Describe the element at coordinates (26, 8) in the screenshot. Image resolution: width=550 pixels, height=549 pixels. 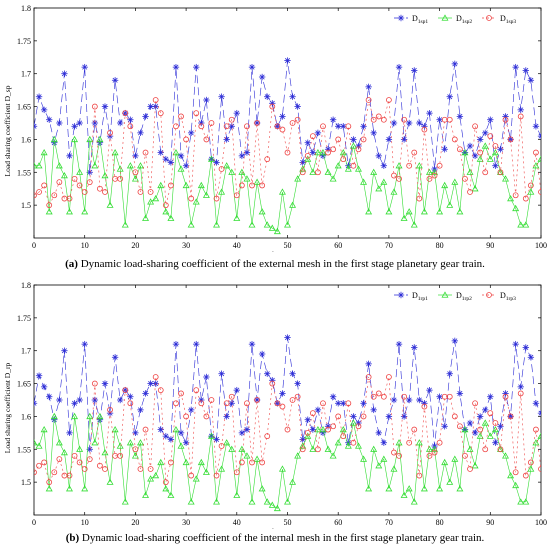
I see `chart0-ytick-label: 1.8` at that location.